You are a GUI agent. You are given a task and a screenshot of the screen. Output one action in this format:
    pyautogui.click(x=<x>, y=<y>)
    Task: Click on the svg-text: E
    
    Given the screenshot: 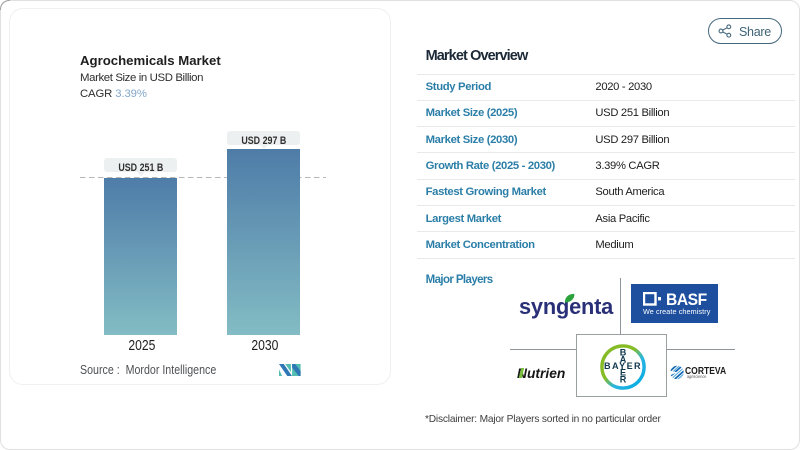 What is the action you would take?
    pyautogui.click(x=623, y=373)
    